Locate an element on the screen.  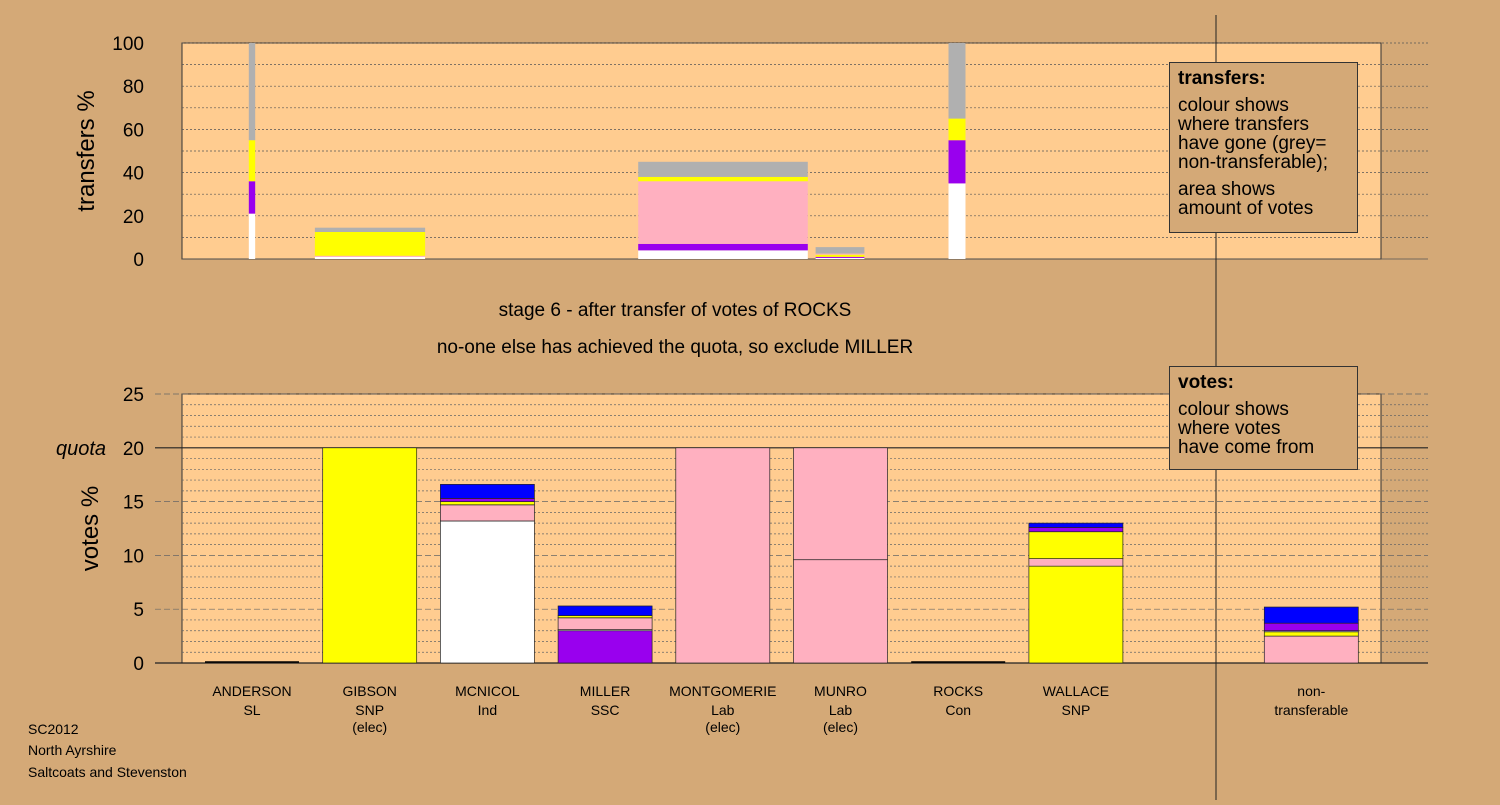
transfer-bar-montgomerie-purple is located at coordinates (723, 247).